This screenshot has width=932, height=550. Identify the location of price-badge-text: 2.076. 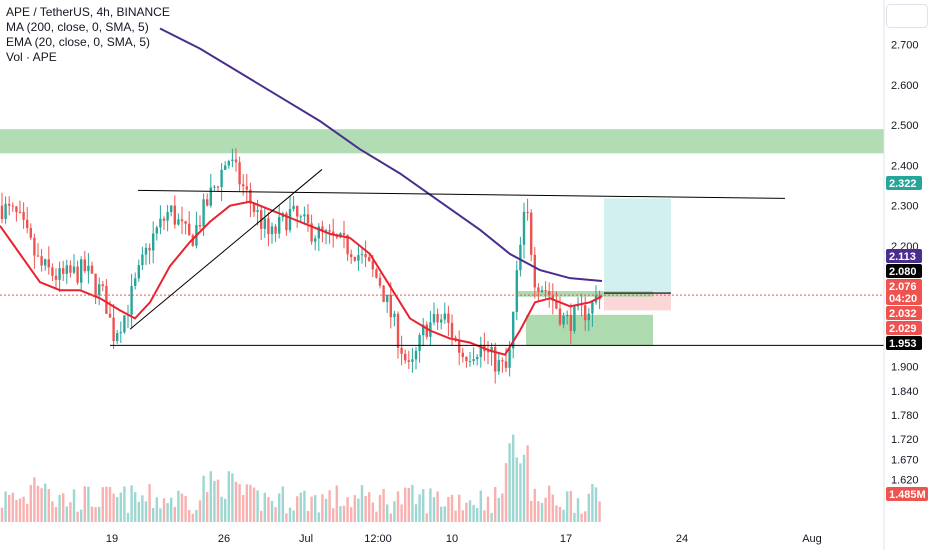
(903, 287).